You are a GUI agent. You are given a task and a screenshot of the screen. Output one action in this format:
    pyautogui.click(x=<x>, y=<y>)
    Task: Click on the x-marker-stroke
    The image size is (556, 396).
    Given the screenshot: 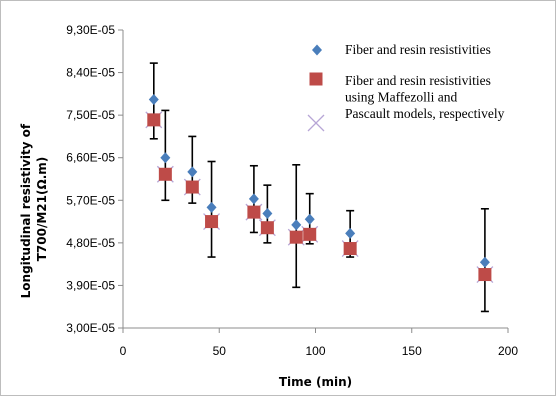 What is the action you would take?
    pyautogui.click(x=316, y=123)
    